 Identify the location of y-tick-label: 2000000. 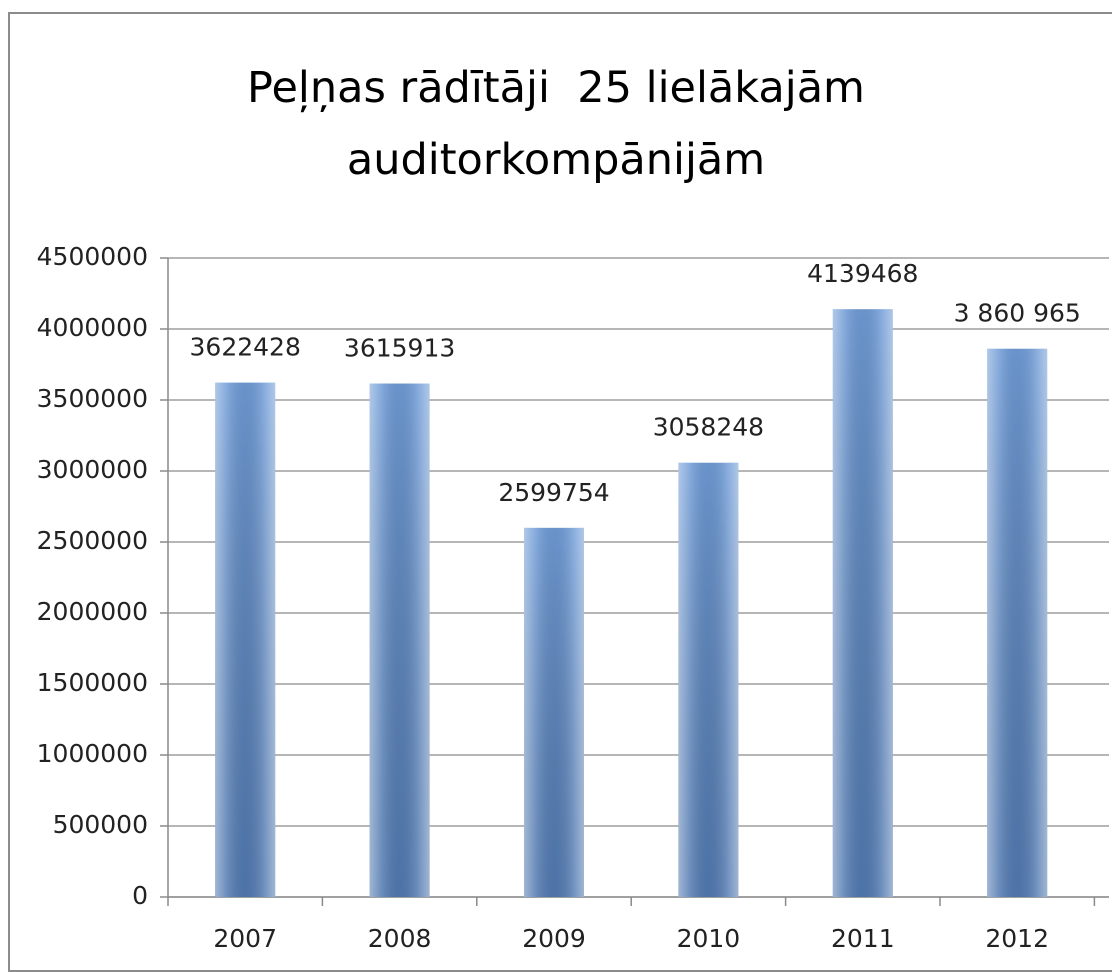
(92, 611).